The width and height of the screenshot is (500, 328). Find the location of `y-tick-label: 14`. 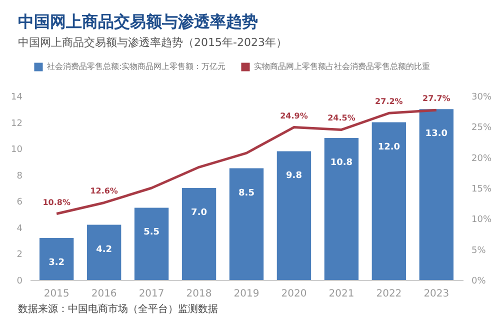

y-tick-label: 14 is located at coordinates (17, 97).